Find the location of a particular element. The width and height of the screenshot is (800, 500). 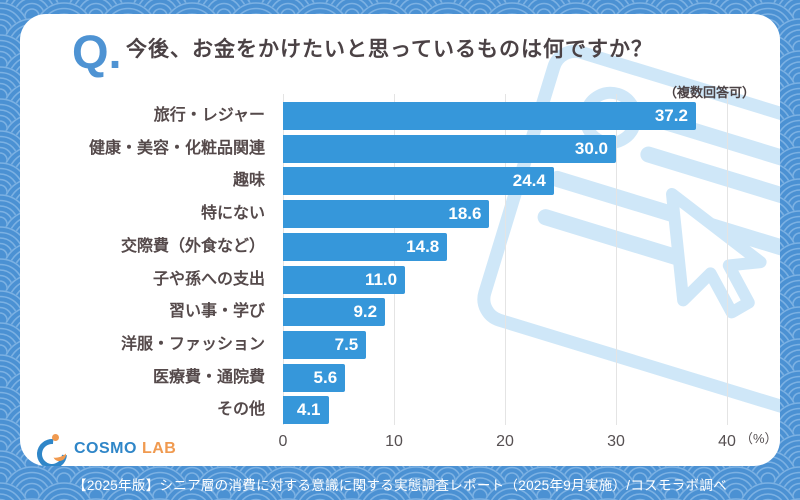

category-label: 交際費（外食など） is located at coordinates (192, 246).